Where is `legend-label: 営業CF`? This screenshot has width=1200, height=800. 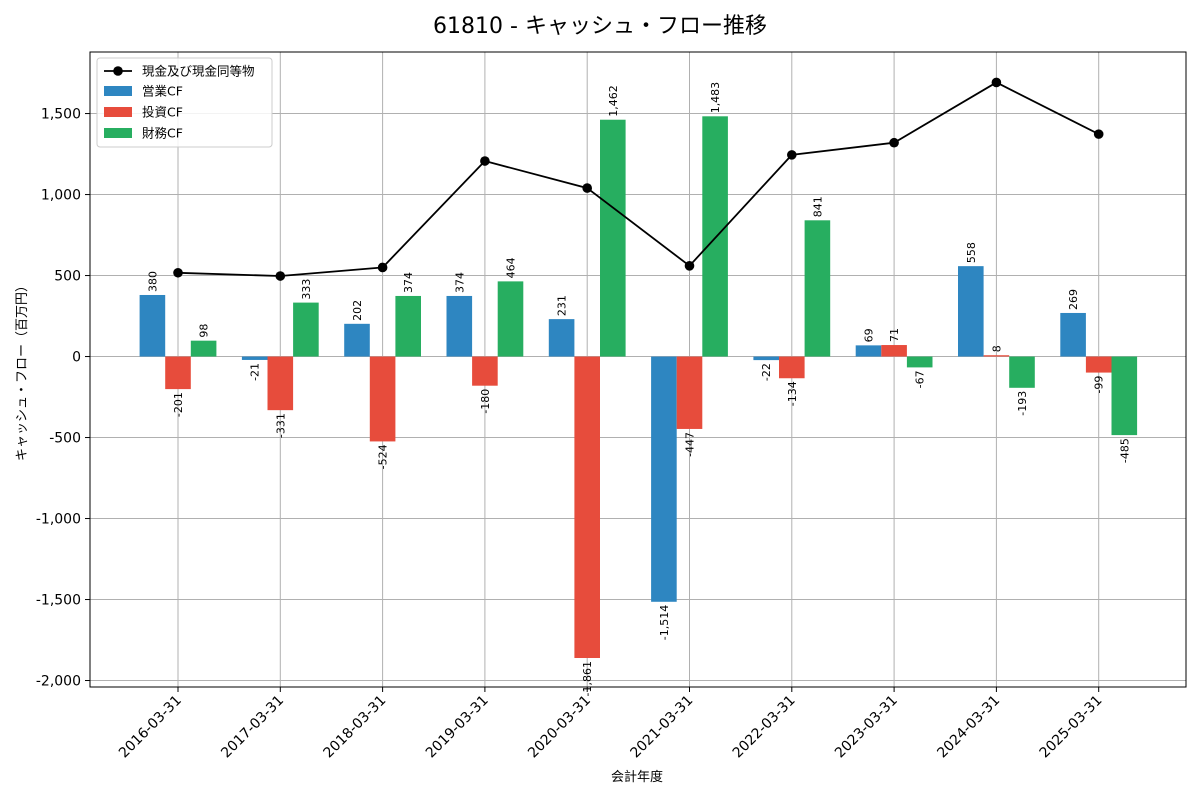
legend-label: 営業CF is located at coordinates (162, 91).